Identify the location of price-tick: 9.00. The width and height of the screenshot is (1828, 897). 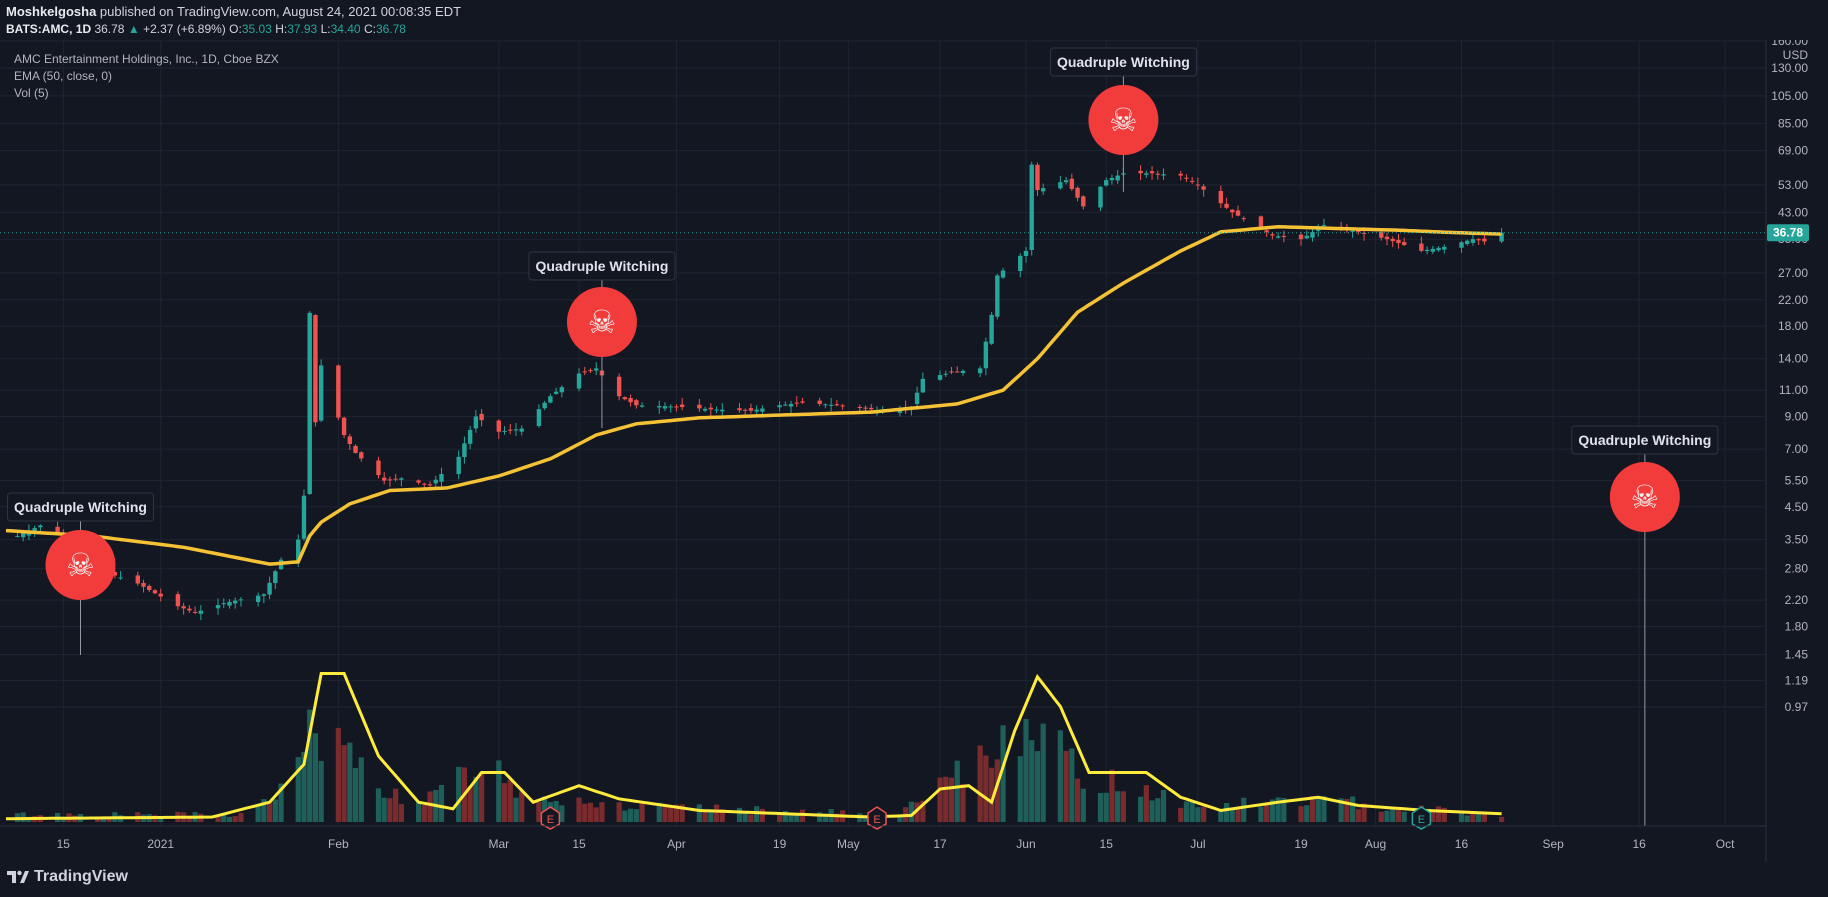
(1797, 416).